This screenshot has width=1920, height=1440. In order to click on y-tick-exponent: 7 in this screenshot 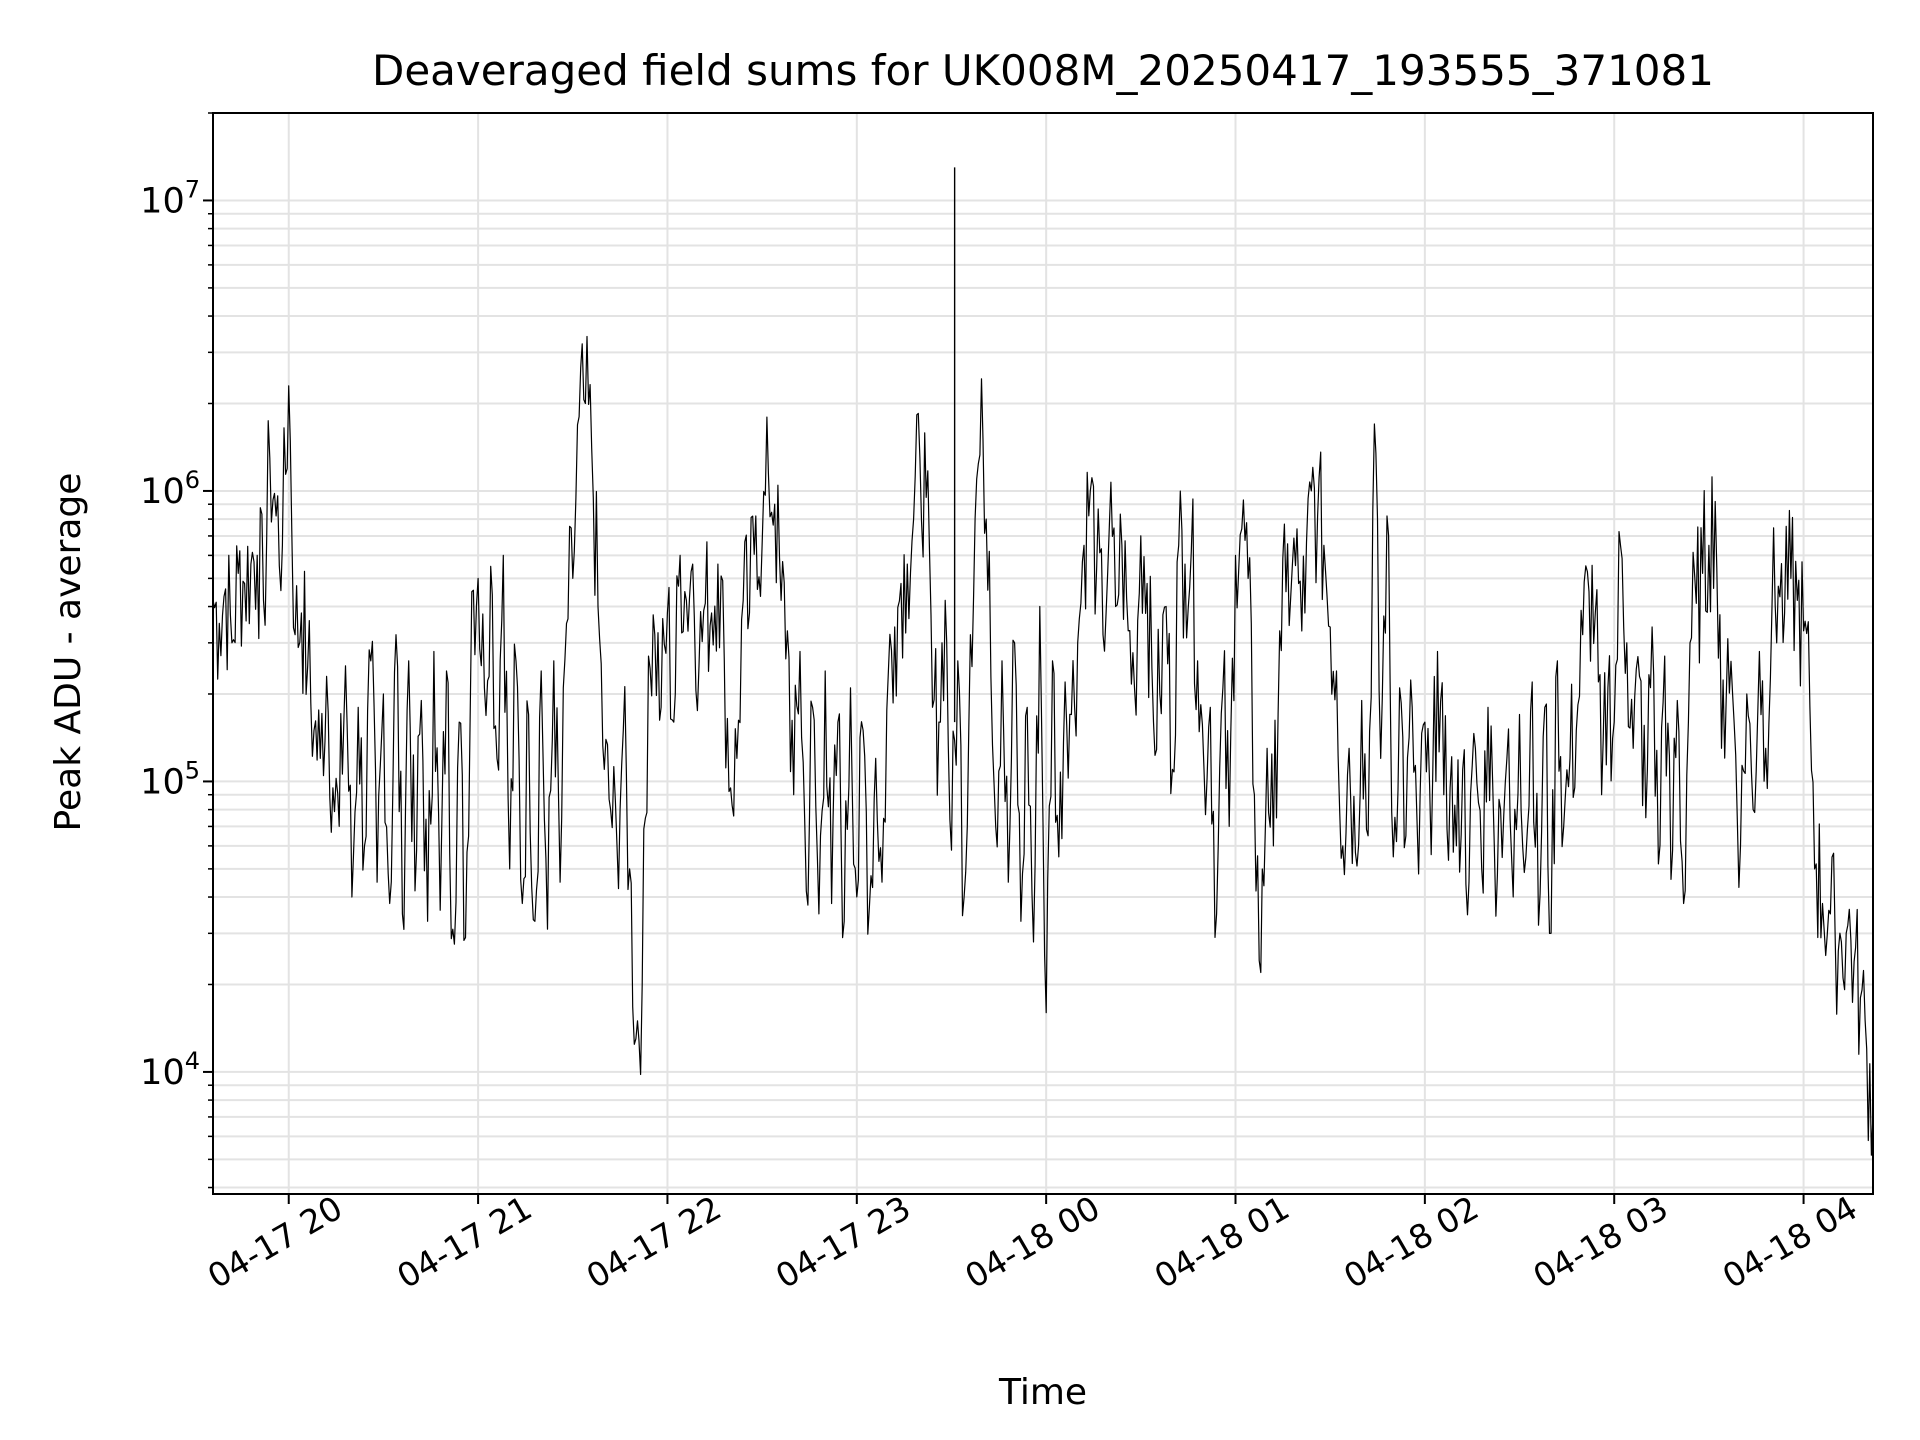, I will do `click(192, 189)`.